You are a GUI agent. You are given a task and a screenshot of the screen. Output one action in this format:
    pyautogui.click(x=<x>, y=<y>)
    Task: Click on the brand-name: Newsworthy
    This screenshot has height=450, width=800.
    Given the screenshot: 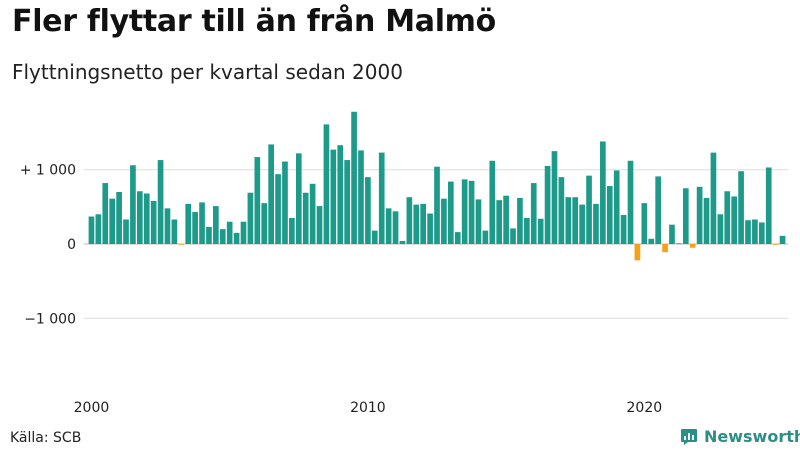 What is the action you would take?
    pyautogui.click(x=752, y=436)
    